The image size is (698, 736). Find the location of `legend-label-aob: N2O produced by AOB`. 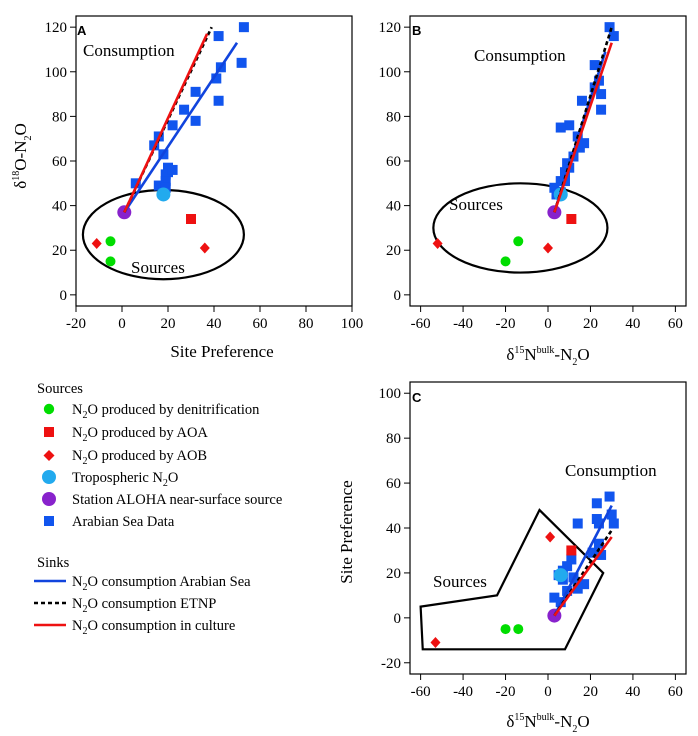

legend-label-aob: N2O produced by AOB is located at coordinates (139, 457).